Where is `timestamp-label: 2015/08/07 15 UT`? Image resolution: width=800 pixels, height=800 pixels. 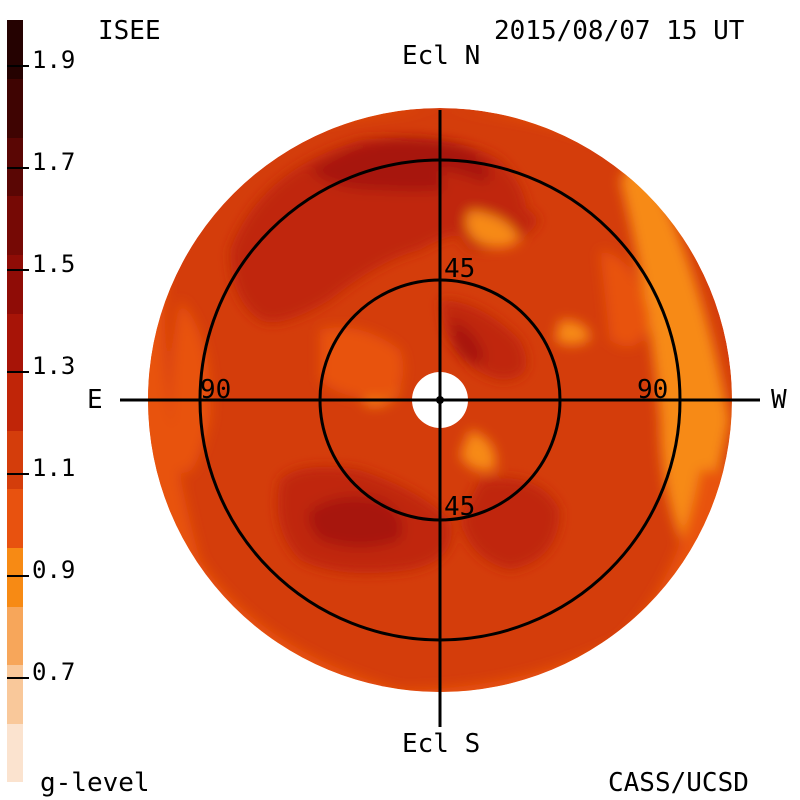
timestamp-label: 2015/08/07 15 UT is located at coordinates (619, 31).